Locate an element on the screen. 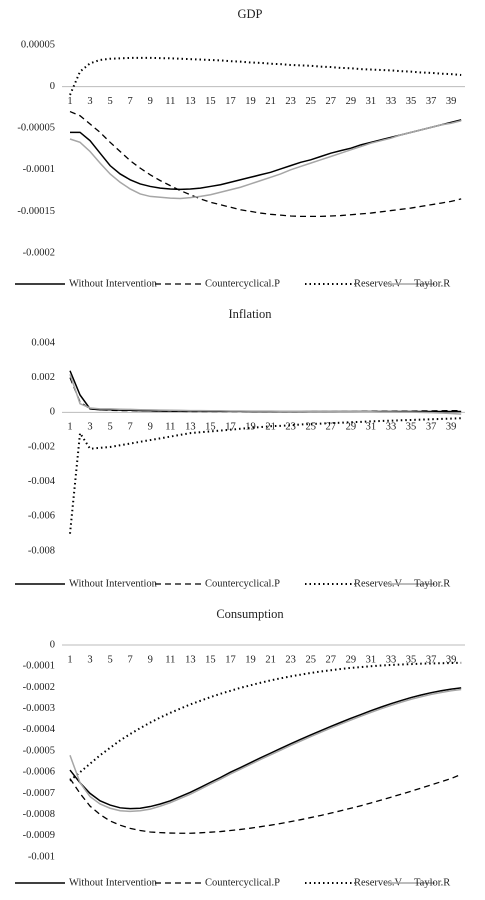 This screenshot has width=485, height=900. y-tick-label: -0.004 is located at coordinates (42, 481).